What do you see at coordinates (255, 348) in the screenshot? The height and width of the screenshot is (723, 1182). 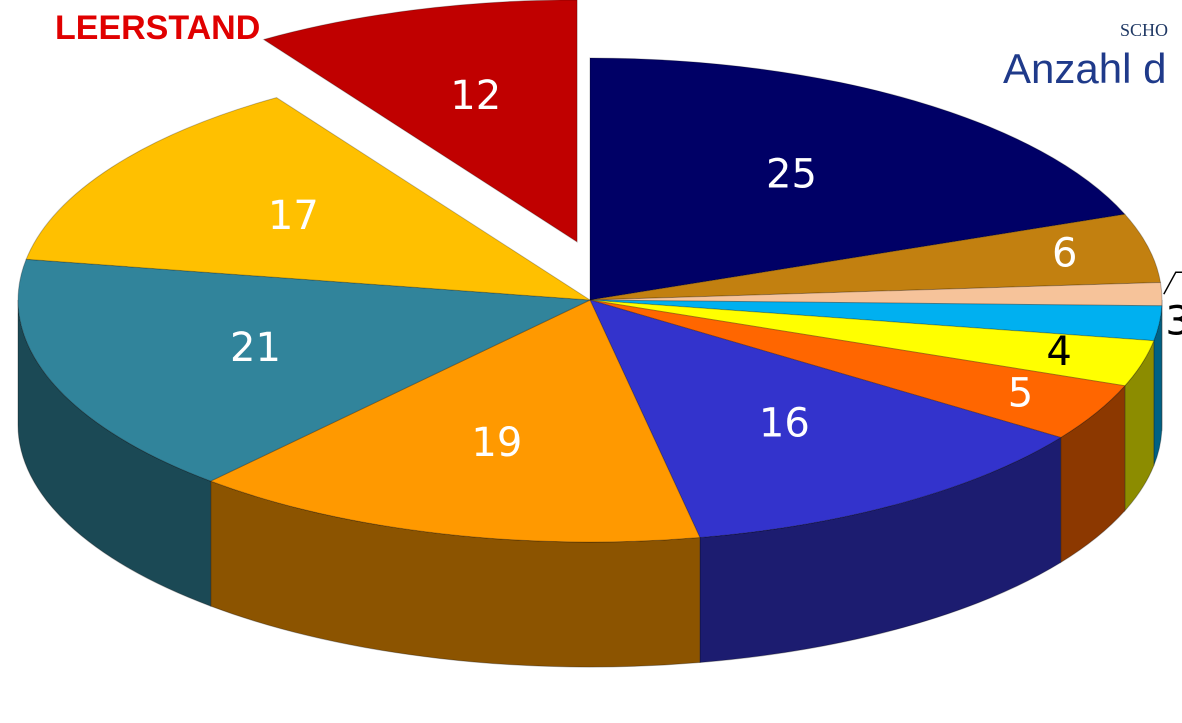 I see `data-label: 21` at bounding box center [255, 348].